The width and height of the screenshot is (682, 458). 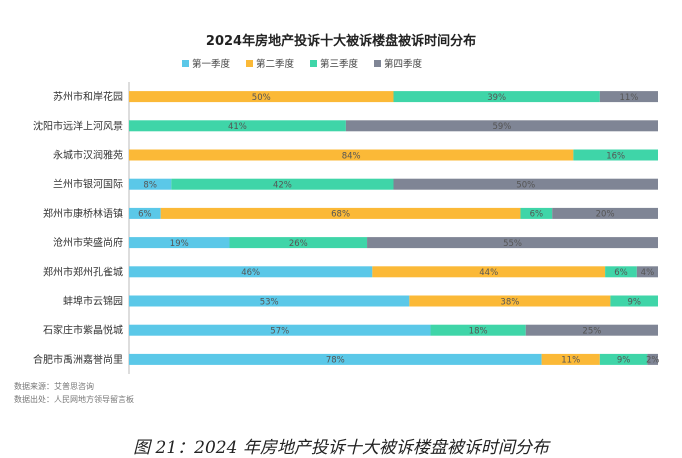 I want to click on legend-label: 第三季度, so click(x=339, y=64).